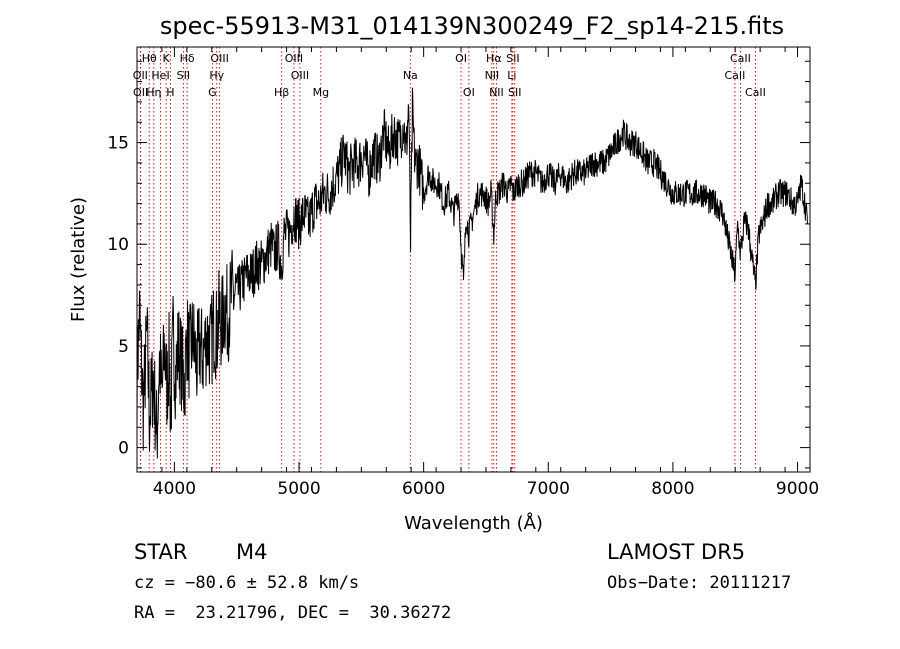 This screenshot has height=649, width=900. I want to click on line-marker-label: Na, so click(410, 75).